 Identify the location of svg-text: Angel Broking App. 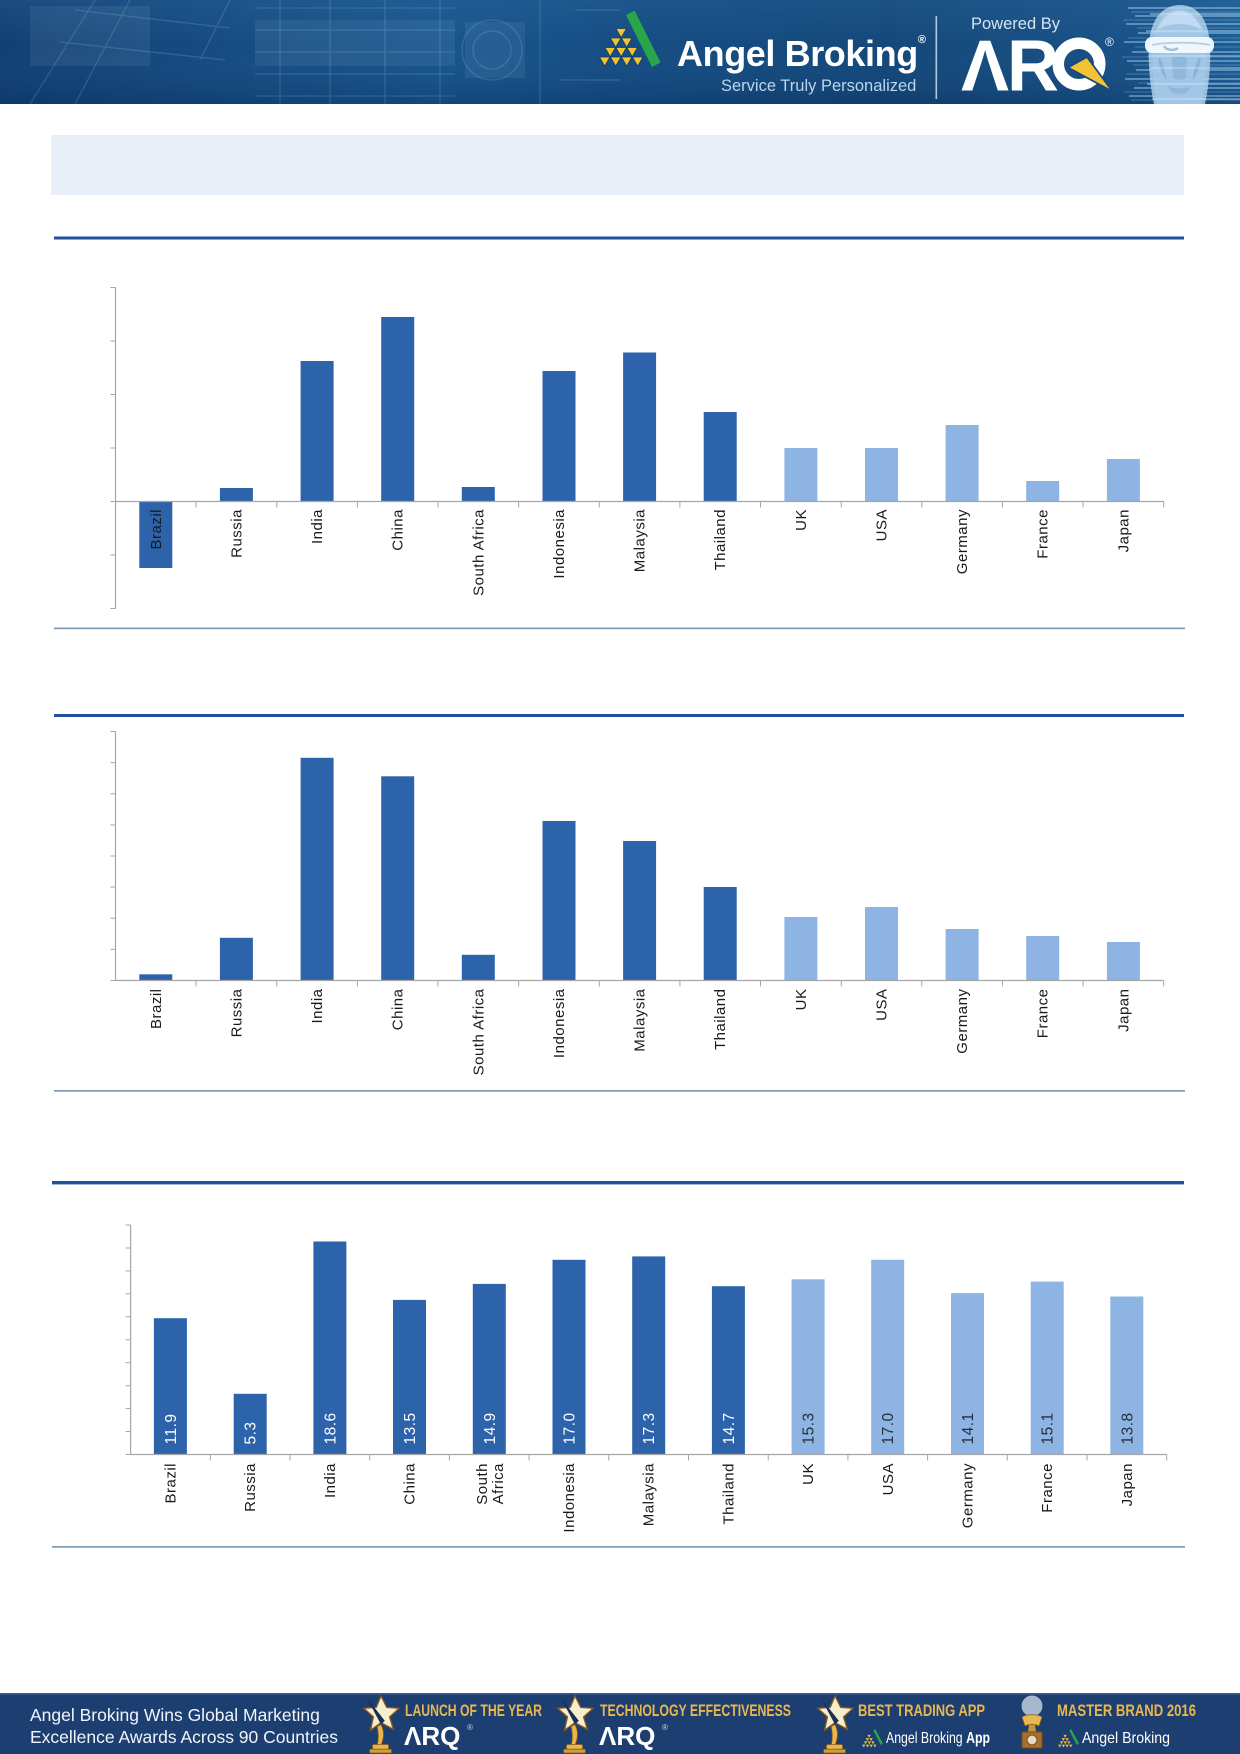
(938, 1738).